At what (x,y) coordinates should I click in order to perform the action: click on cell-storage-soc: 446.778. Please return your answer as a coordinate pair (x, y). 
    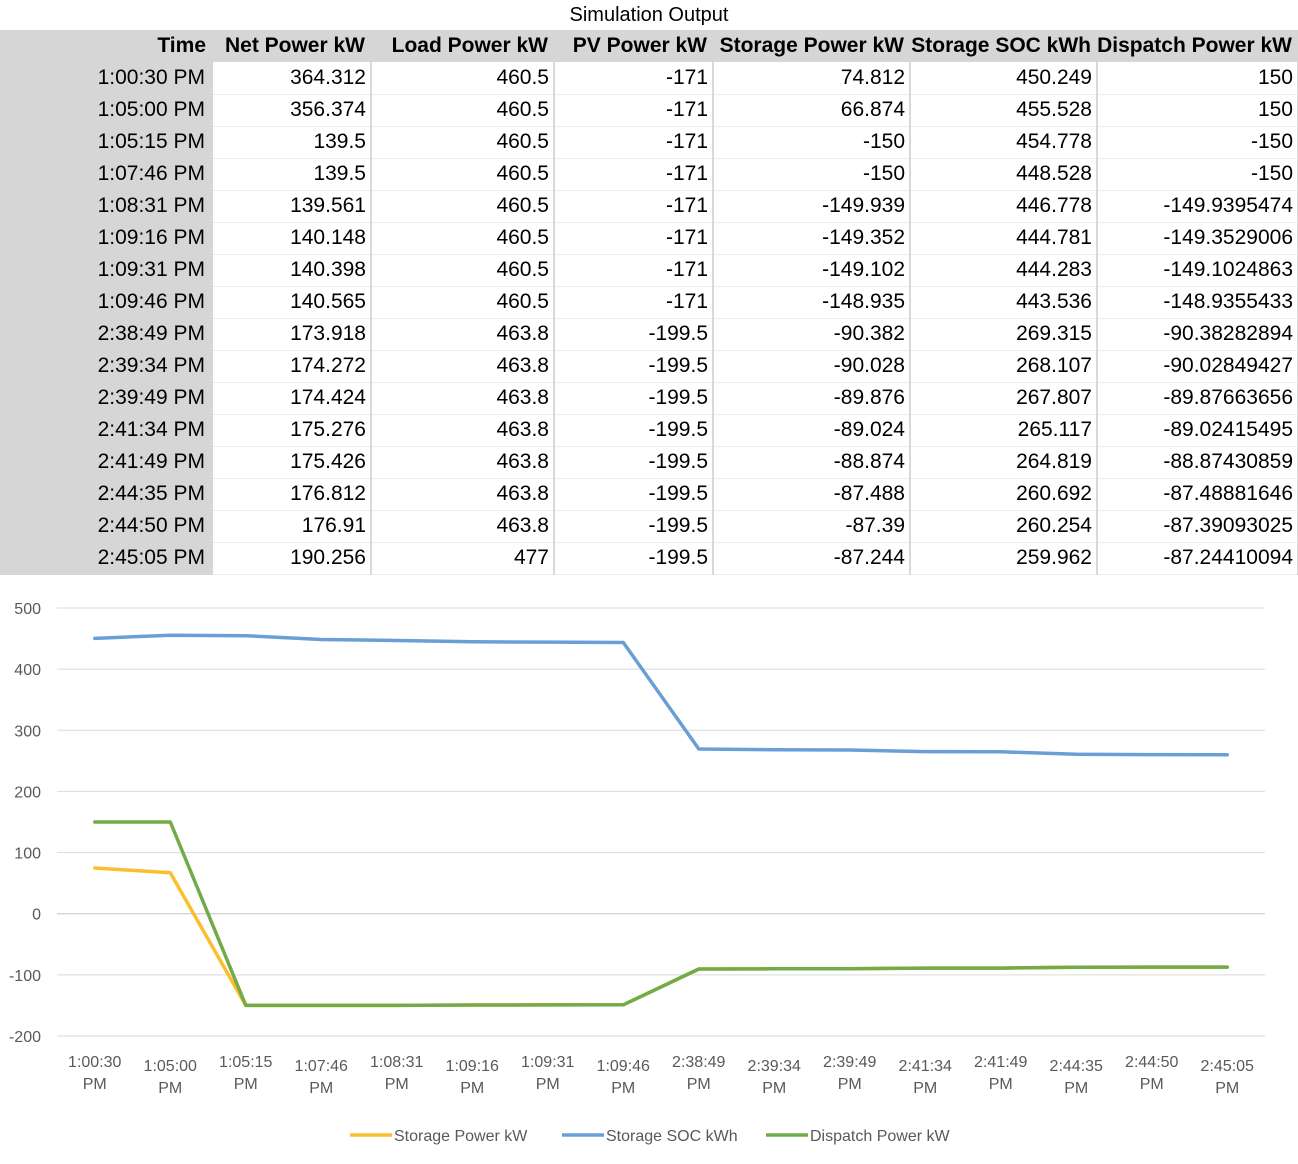
    Looking at the image, I should click on (1004, 206).